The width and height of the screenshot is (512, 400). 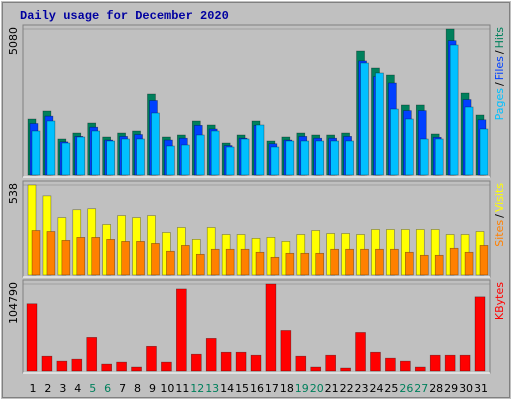 I want to click on x-tick-label: 6, so click(x=107, y=388).